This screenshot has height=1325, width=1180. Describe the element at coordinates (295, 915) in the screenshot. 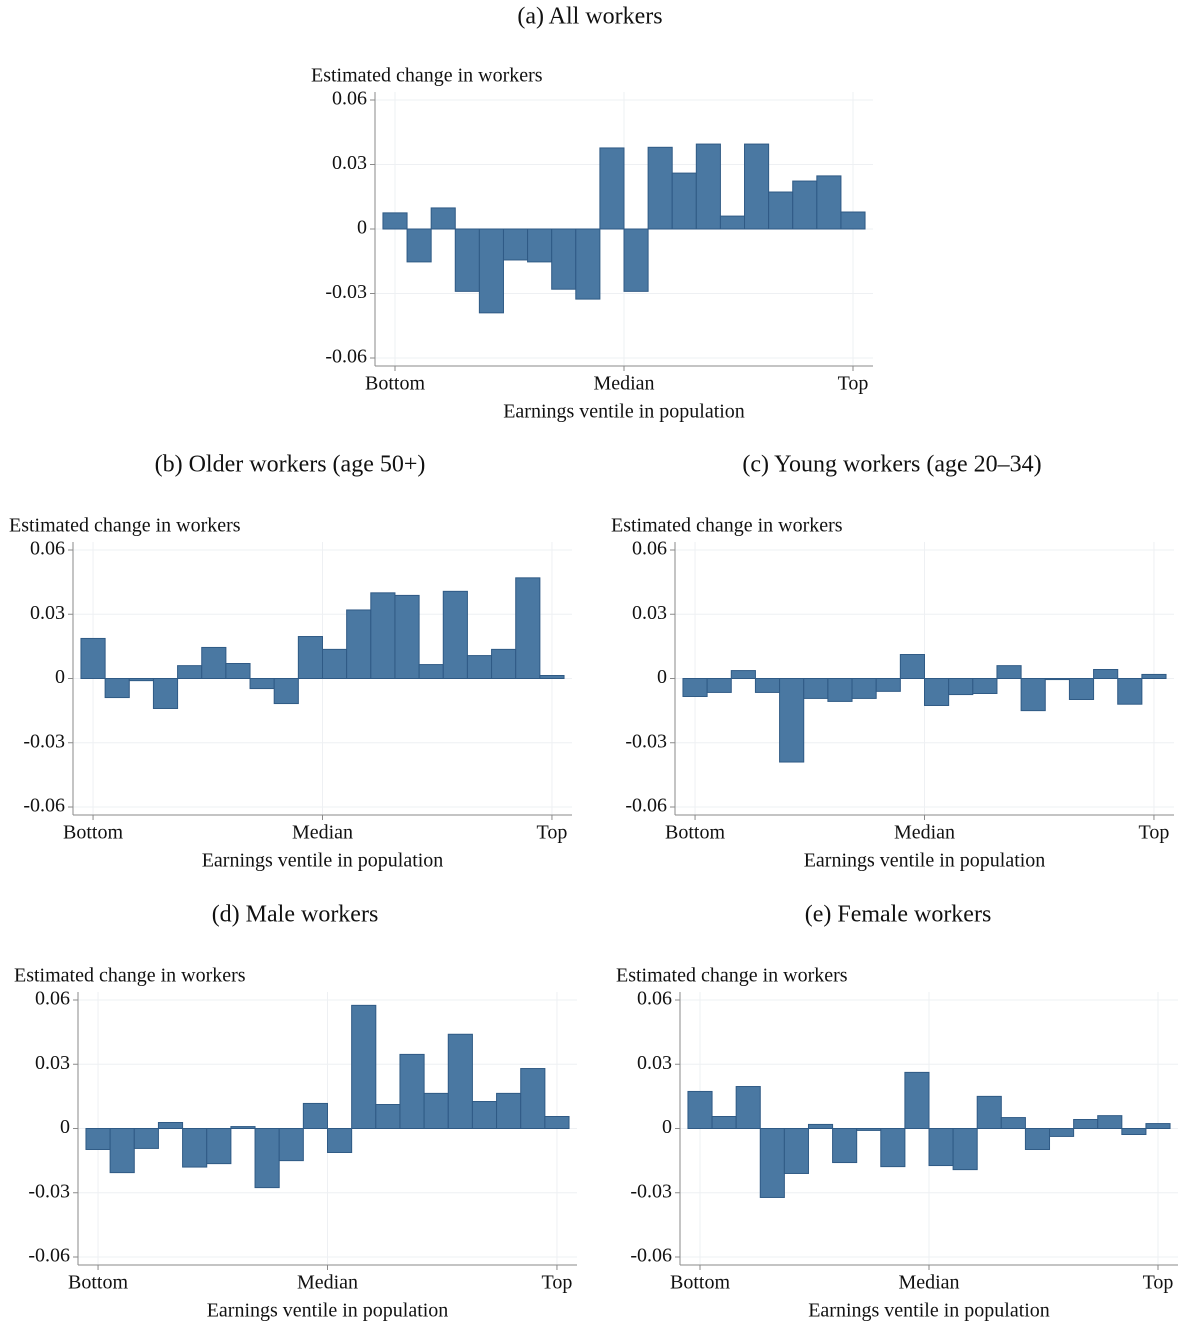

I see `panel-title: (d) Male workers` at that location.